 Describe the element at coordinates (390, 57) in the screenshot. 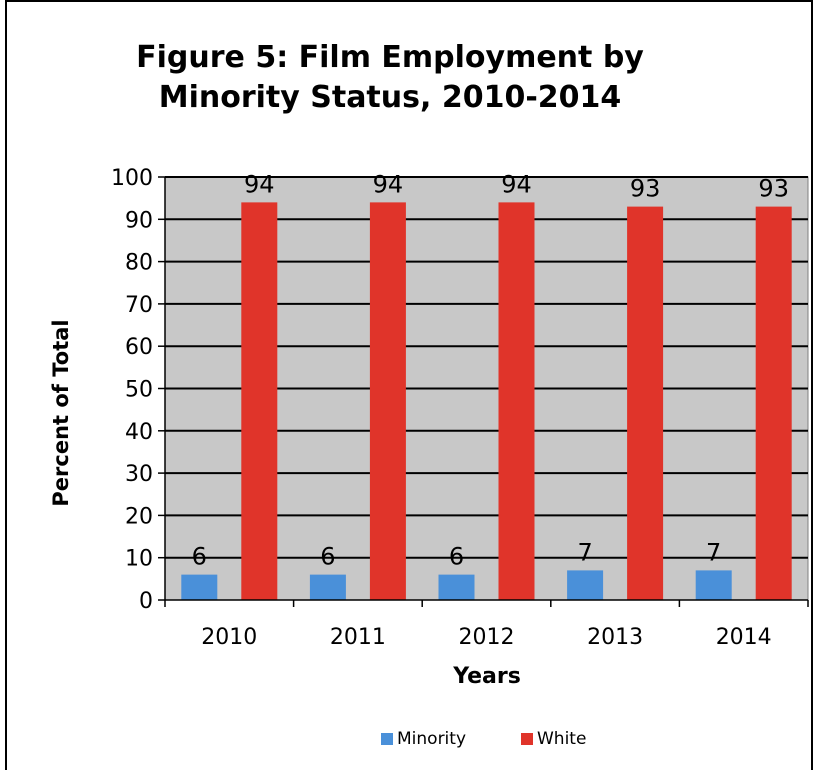

I see `chart-title-line-1: Figure 5: Film Employment by` at that location.